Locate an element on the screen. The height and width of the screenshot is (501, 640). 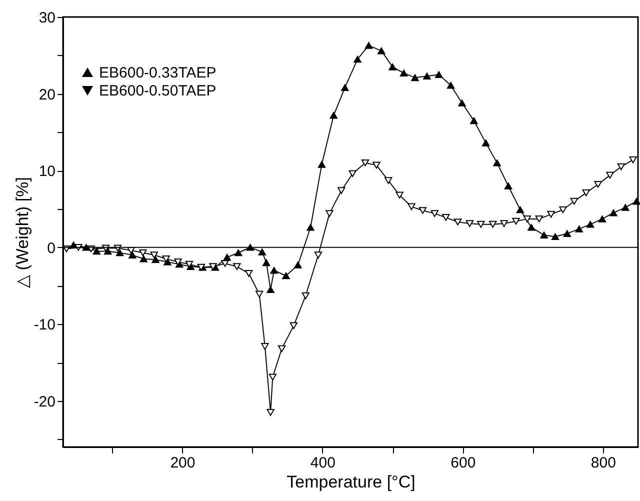
y-axis-title: △ (Weight) [%] is located at coordinates (22, 232).